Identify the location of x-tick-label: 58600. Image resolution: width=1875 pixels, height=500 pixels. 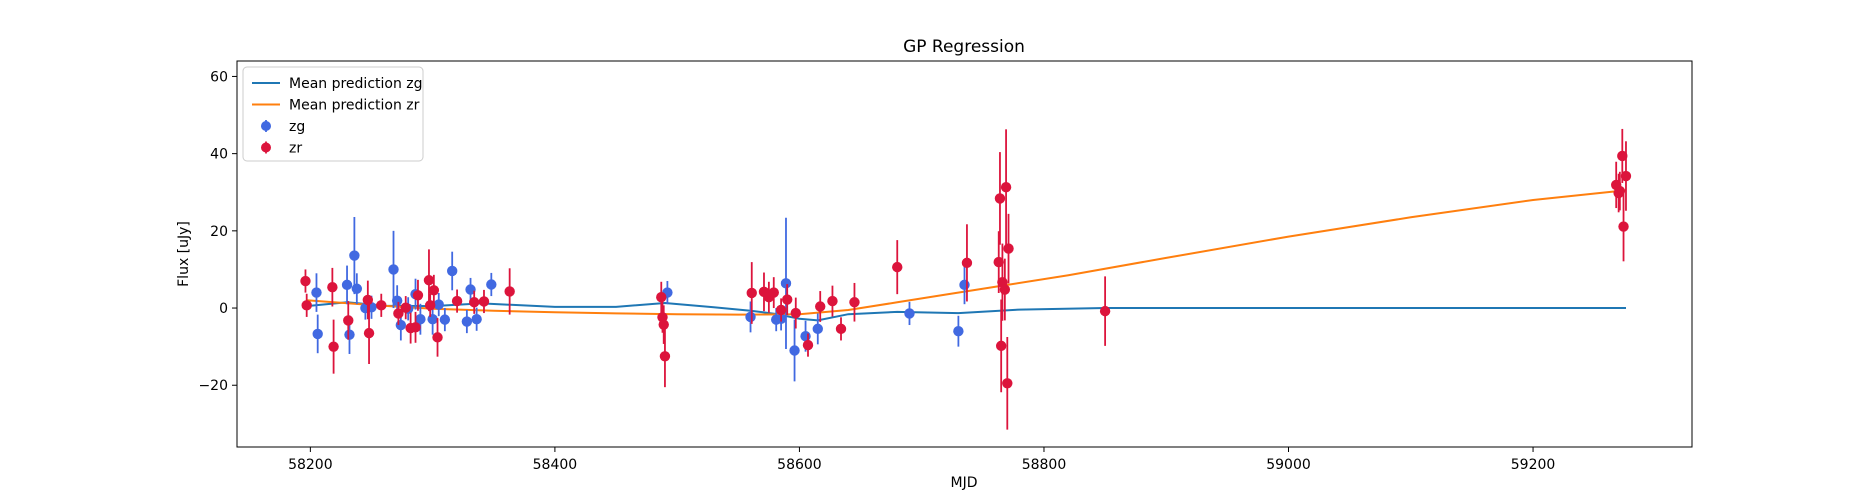
(799, 465).